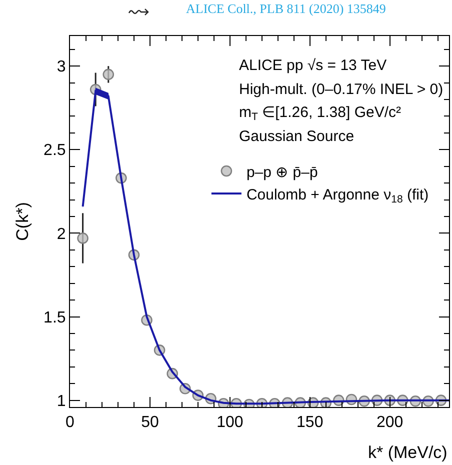 The height and width of the screenshot is (465, 452). Describe the element at coordinates (150, 423) in the screenshot. I see `x-tick-label: 50` at that location.